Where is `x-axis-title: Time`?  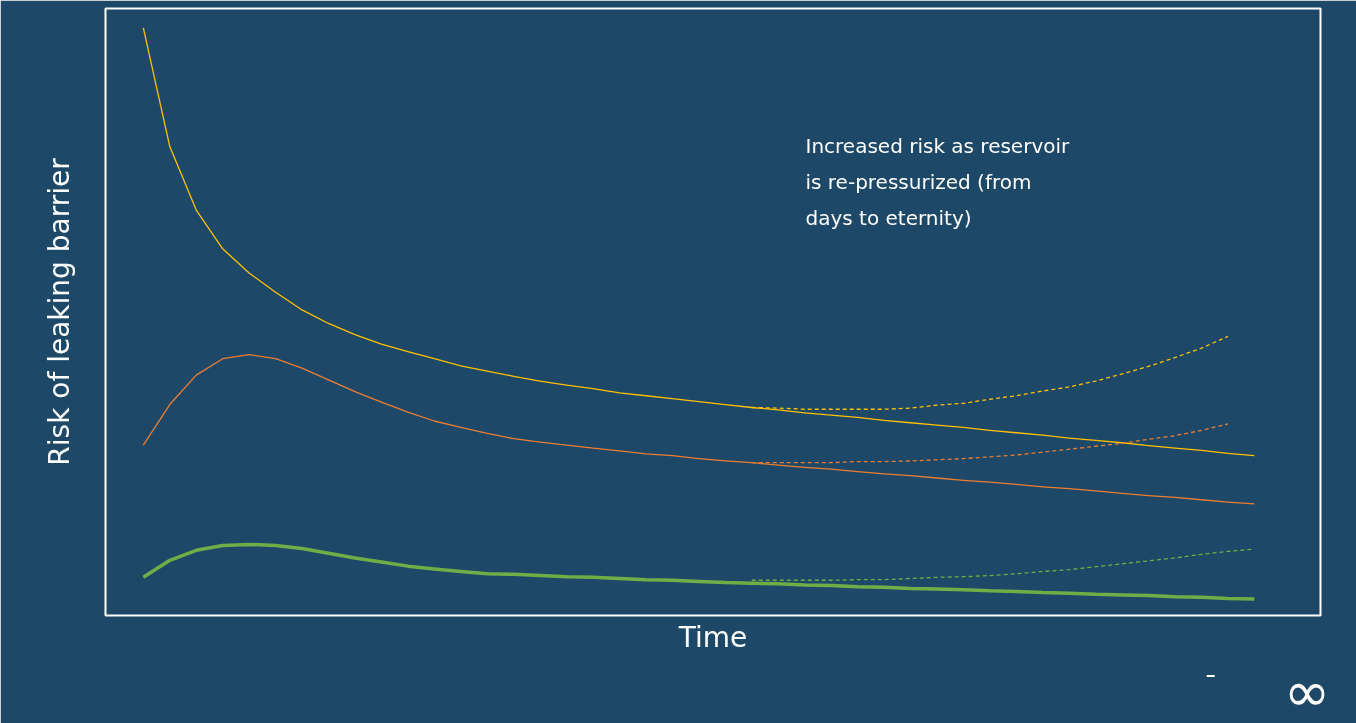
x-axis-title: Time is located at coordinates (712, 637).